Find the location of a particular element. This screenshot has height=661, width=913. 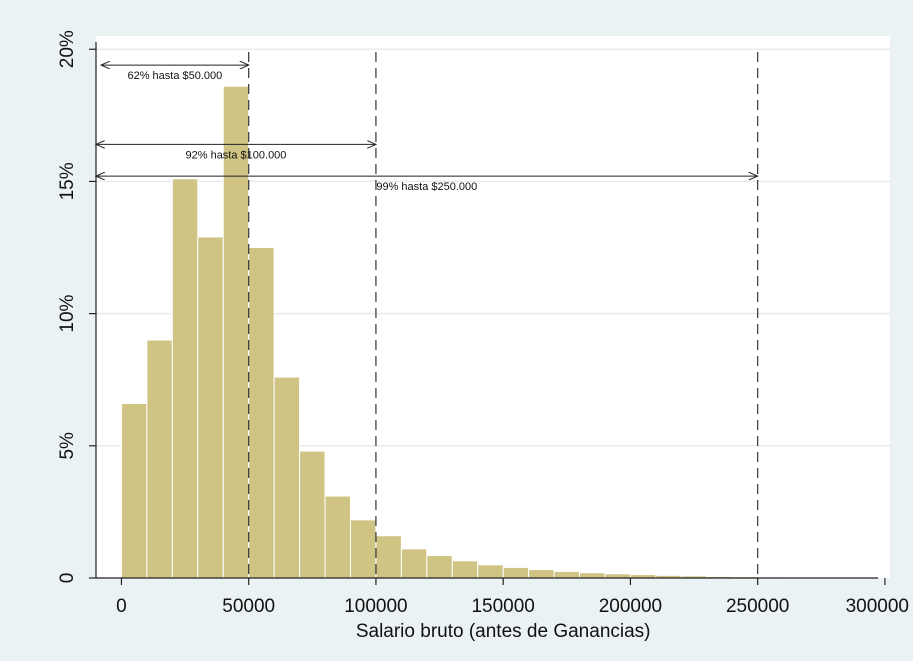

annotation-label: 62% hasta $50.000 is located at coordinates (174, 76).